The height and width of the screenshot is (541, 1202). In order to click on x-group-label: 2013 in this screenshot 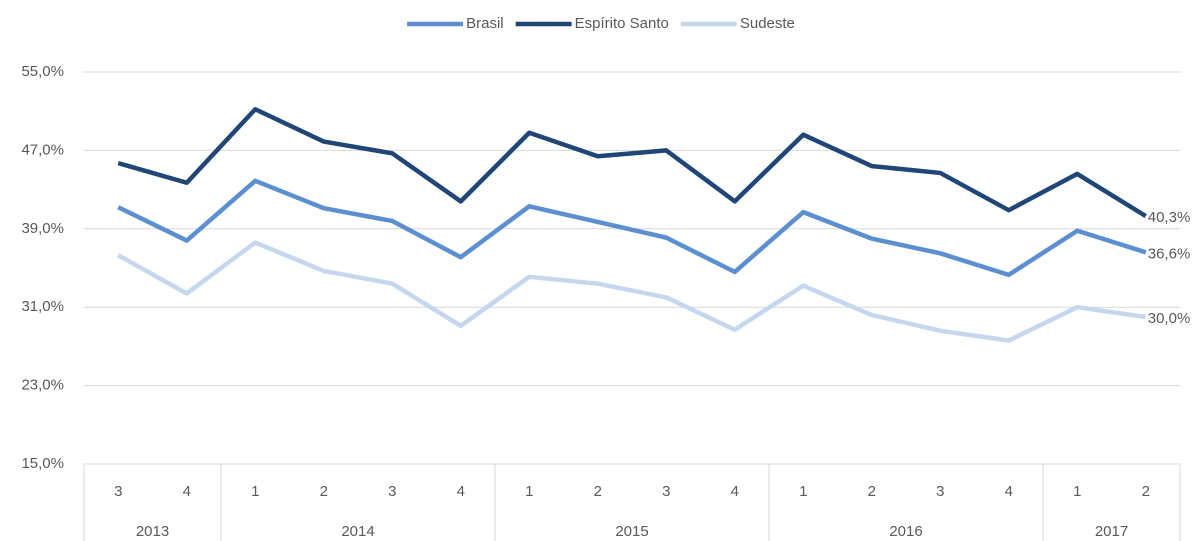, I will do `click(152, 531)`.